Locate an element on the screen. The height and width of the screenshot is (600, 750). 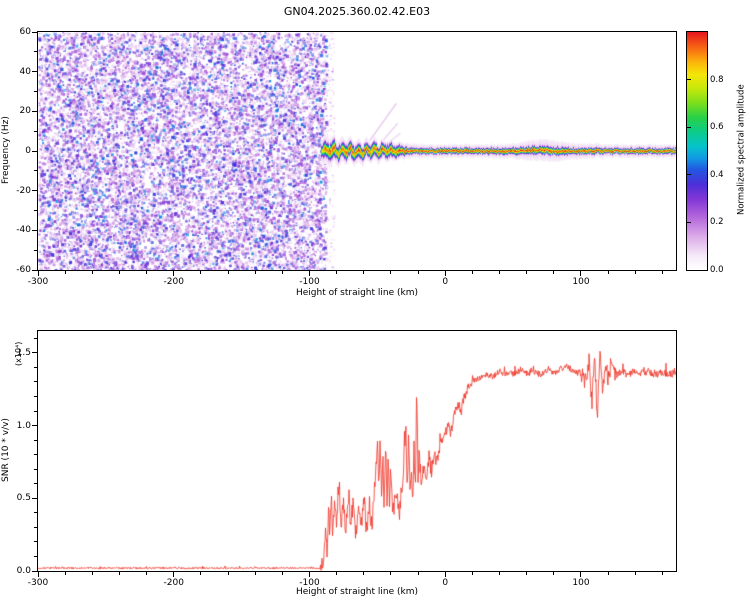
spectrogram-y-axis-label: Frequency (Hz) is located at coordinates (6, 150).